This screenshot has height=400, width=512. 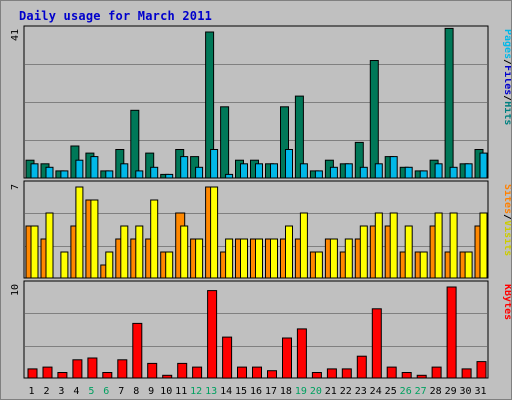 What do you see at coordinates (286, 391) in the screenshot?
I see `x-tick-label: 18` at bounding box center [286, 391].